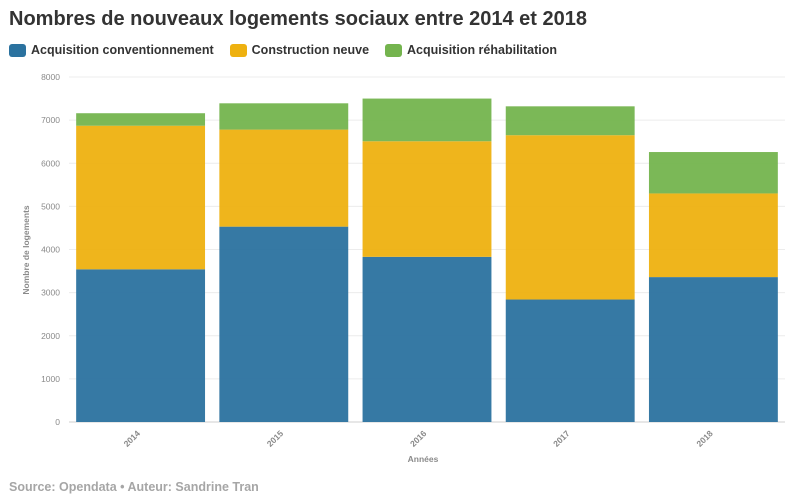  What do you see at coordinates (50, 336) in the screenshot?
I see `y-tick-label: 2000` at bounding box center [50, 336].